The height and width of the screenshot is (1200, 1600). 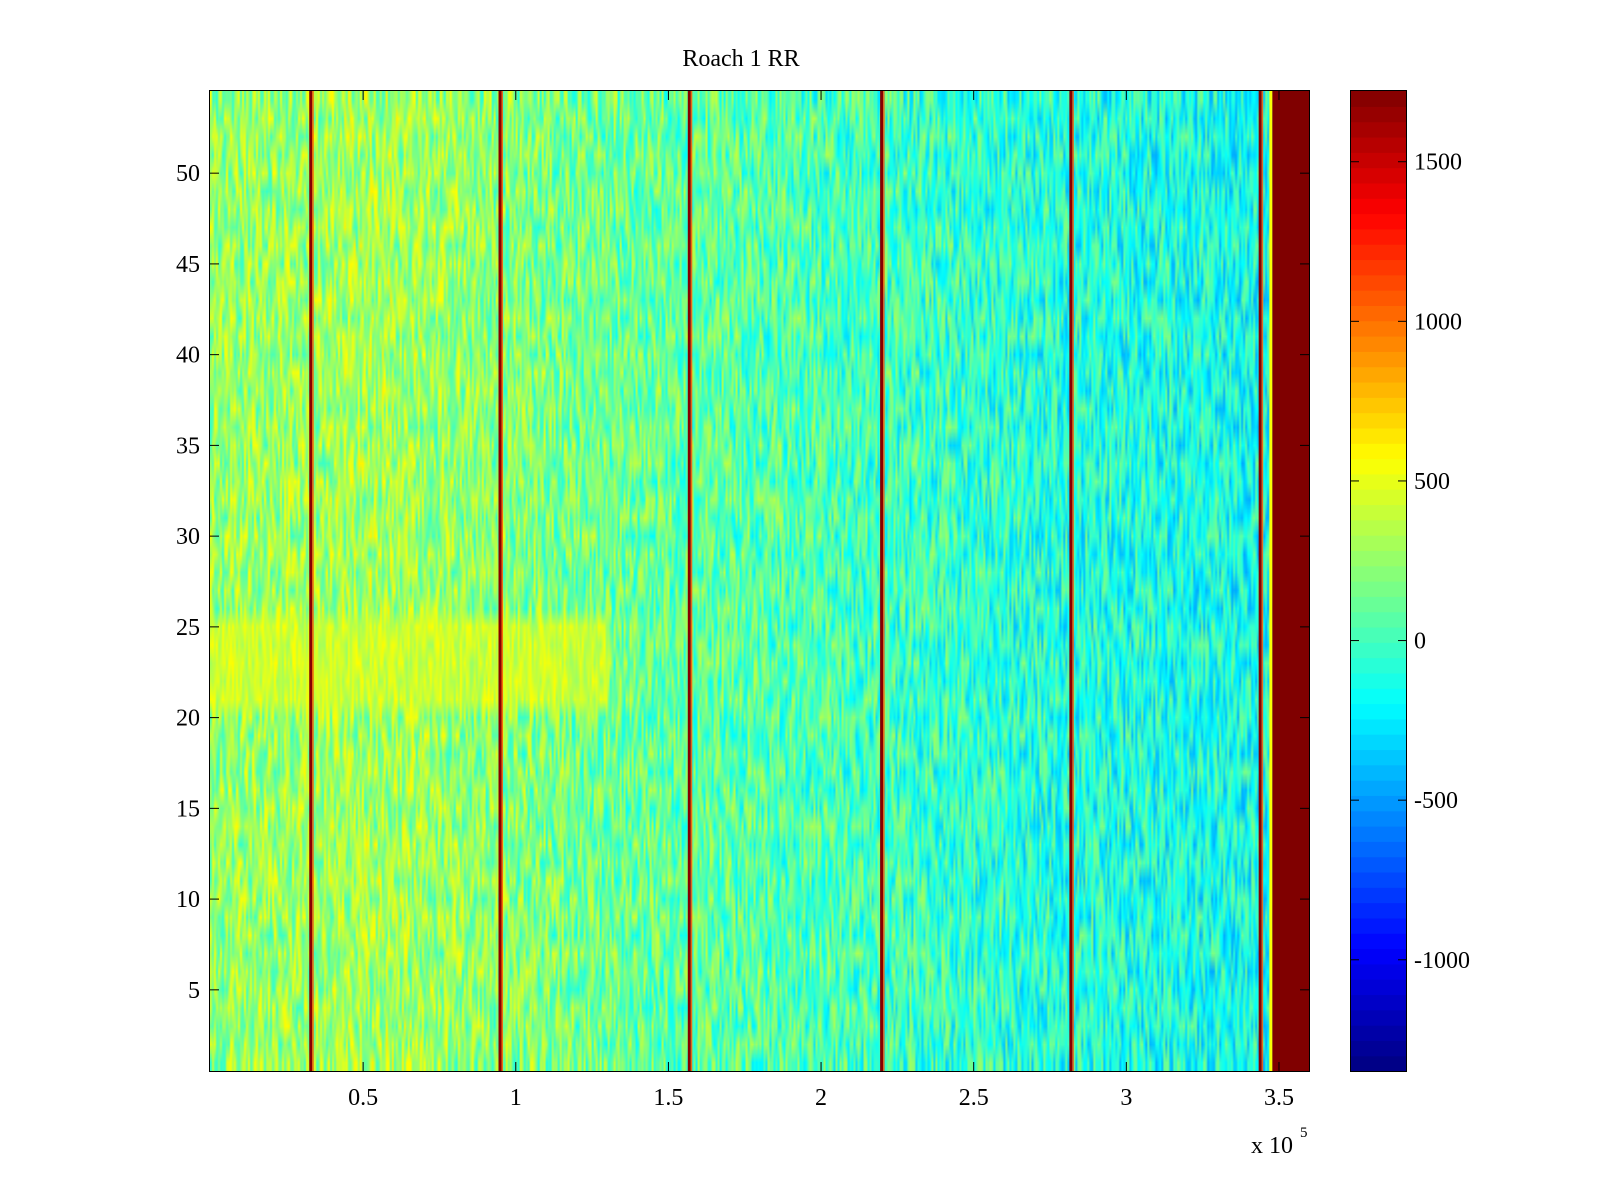 I want to click on colorbar-tick-label: 0, so click(x=1420, y=642).